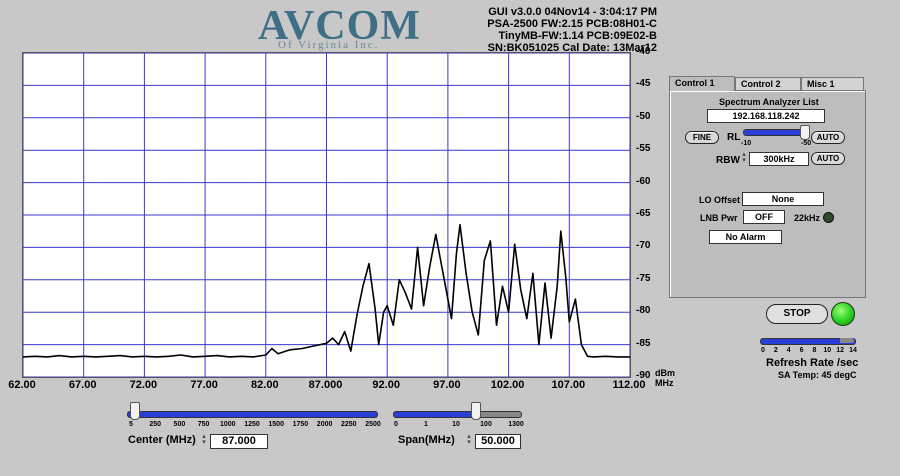 The image size is (900, 476). What do you see at coordinates (788, 350) in the screenshot?
I see `slider-tick-label: 4` at bounding box center [788, 350].